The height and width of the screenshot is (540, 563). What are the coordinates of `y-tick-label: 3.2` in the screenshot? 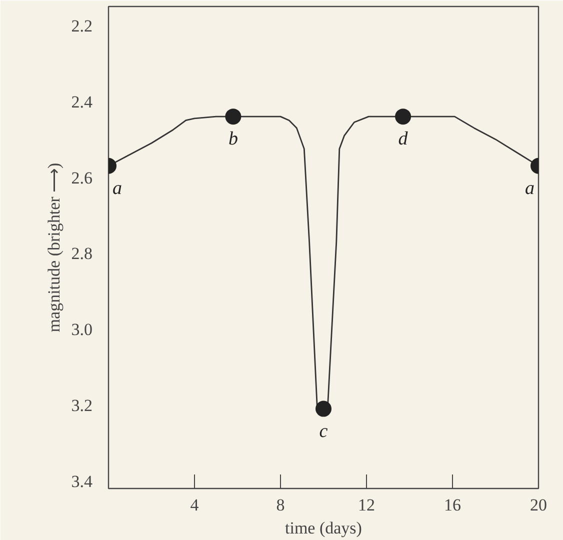 It's located at (81, 406).